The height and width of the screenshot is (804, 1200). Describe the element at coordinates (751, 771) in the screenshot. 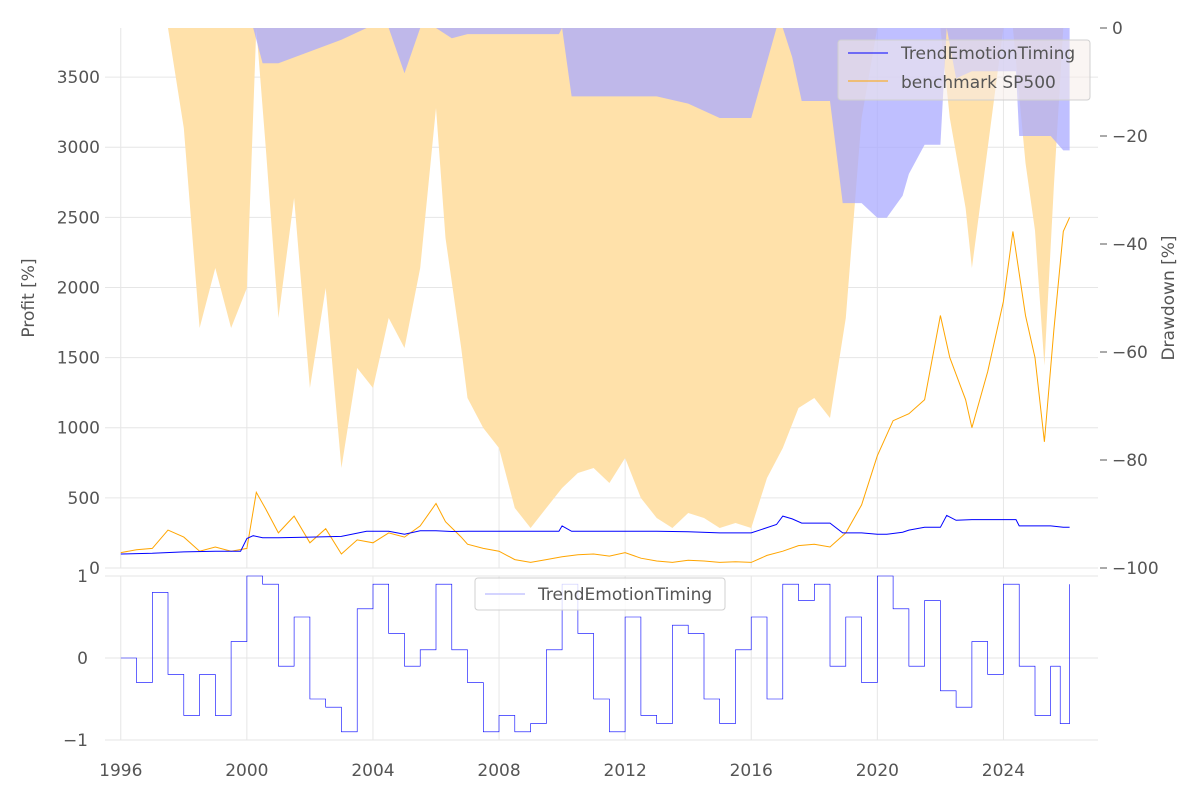

I see `year-tick-label: 2016` at that location.